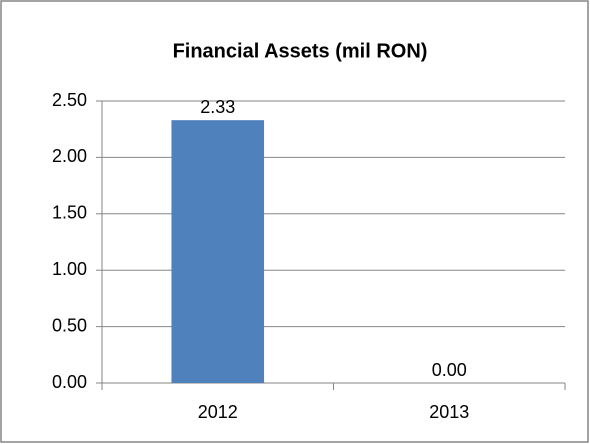 This screenshot has width=590, height=444. Describe the element at coordinates (217, 107) in the screenshot. I see `data-label: 2.33` at that location.